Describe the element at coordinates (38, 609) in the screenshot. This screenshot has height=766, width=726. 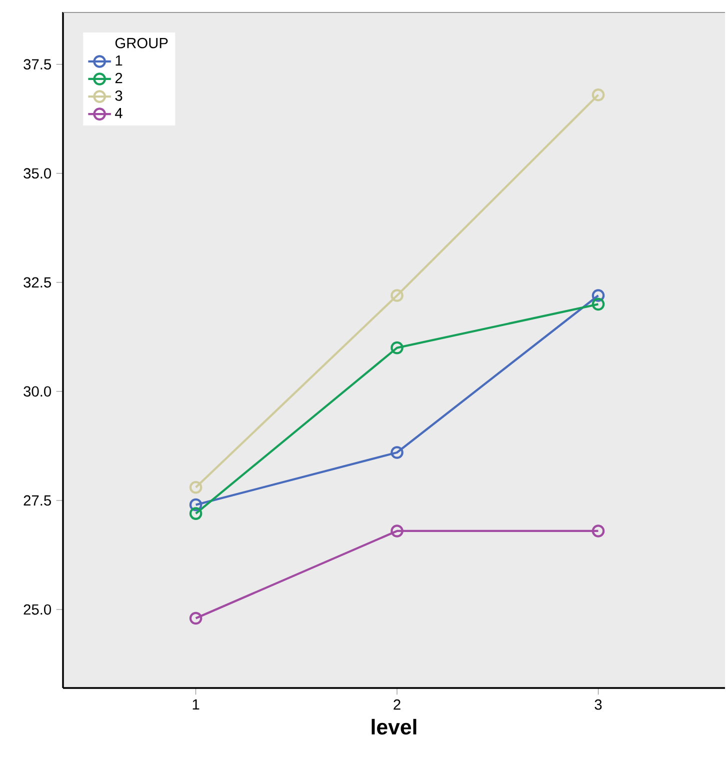
I see `y-tick-label: 25.0` at that location.